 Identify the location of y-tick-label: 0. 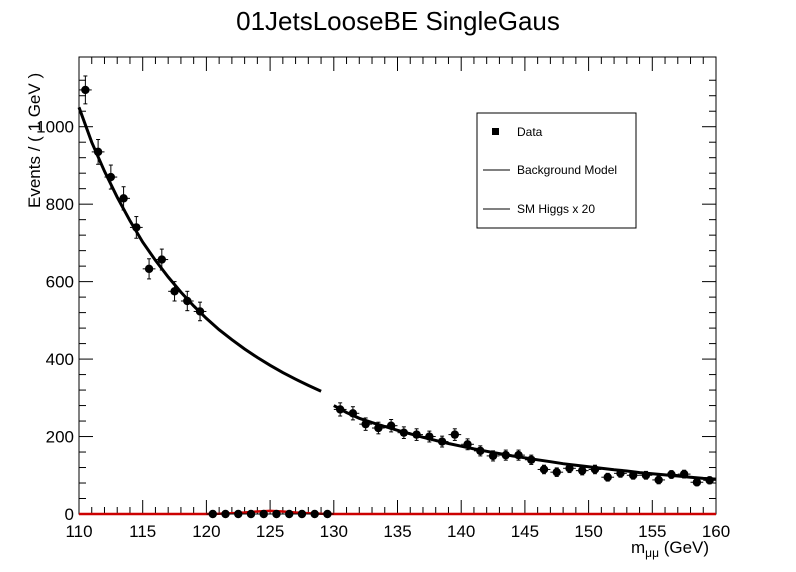
(69, 514).